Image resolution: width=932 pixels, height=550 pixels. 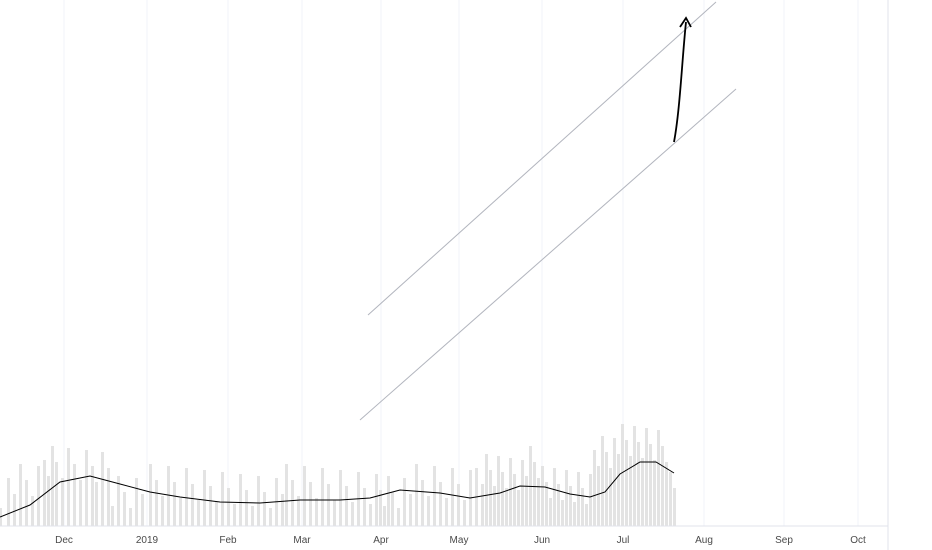 What do you see at coordinates (685, 22) in the screenshot?
I see `projection-arrow-head` at bounding box center [685, 22].